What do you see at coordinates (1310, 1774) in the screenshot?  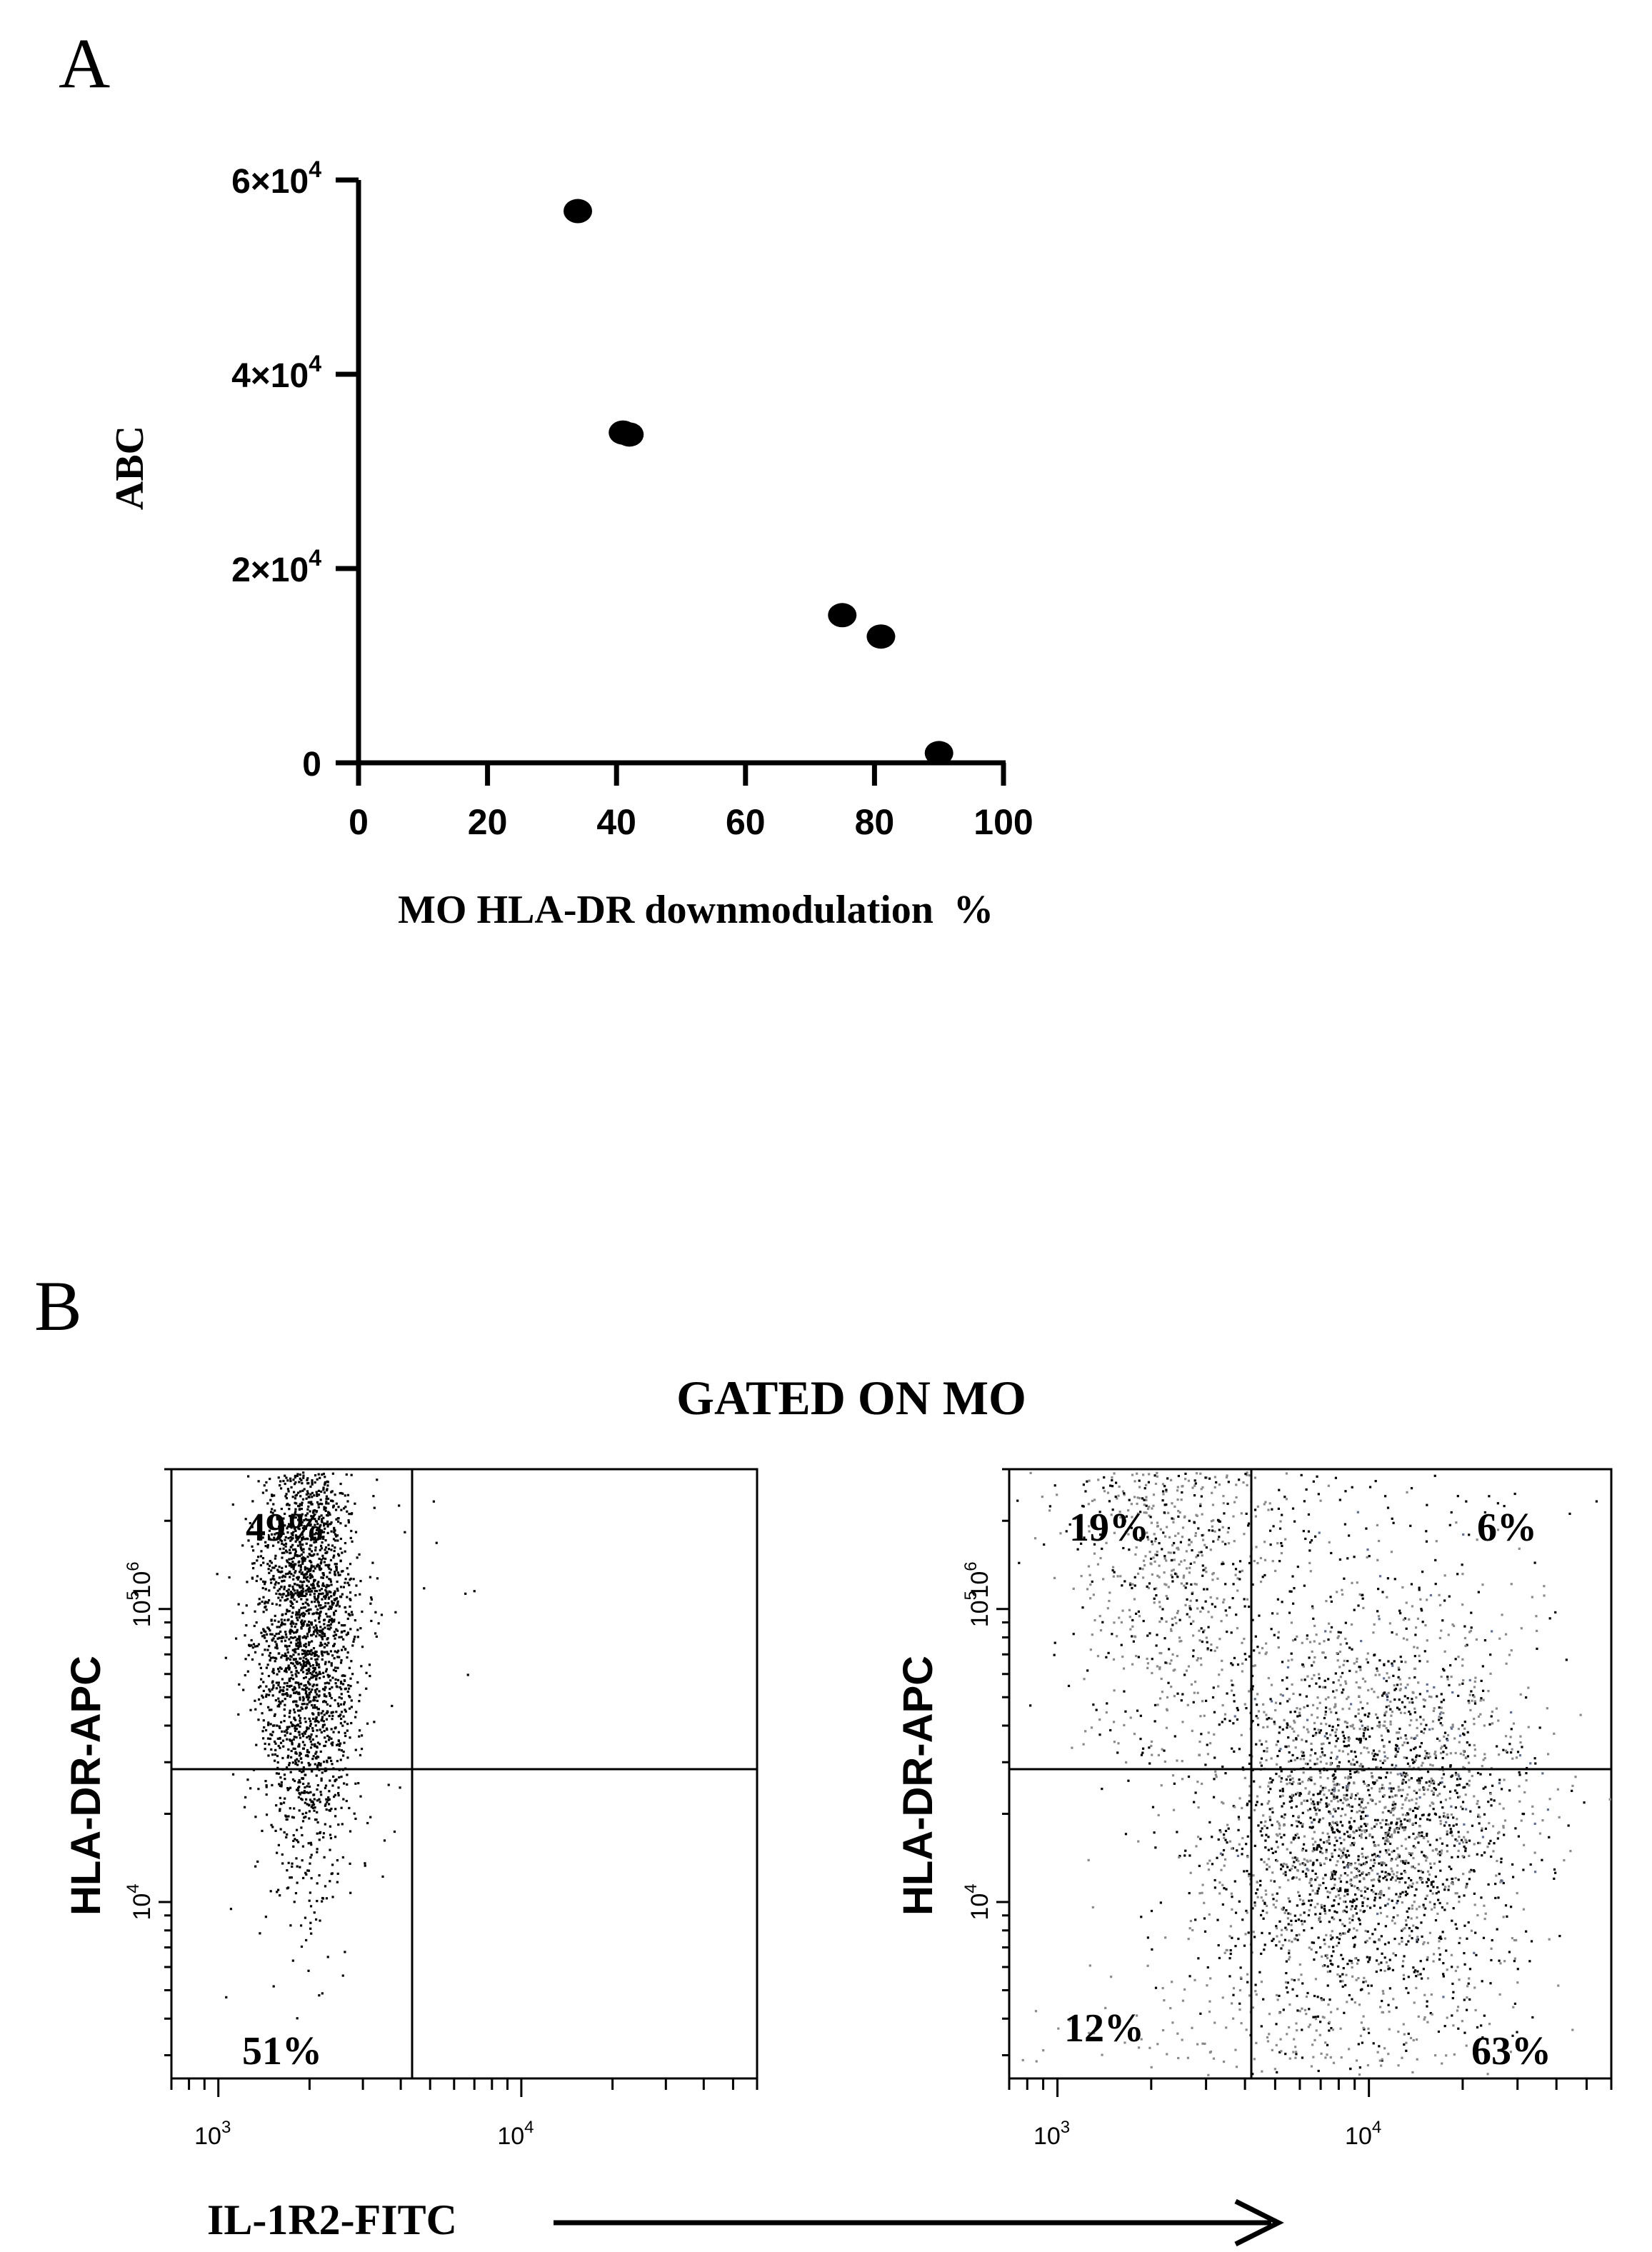 I see `plot-frame` at bounding box center [1310, 1774].